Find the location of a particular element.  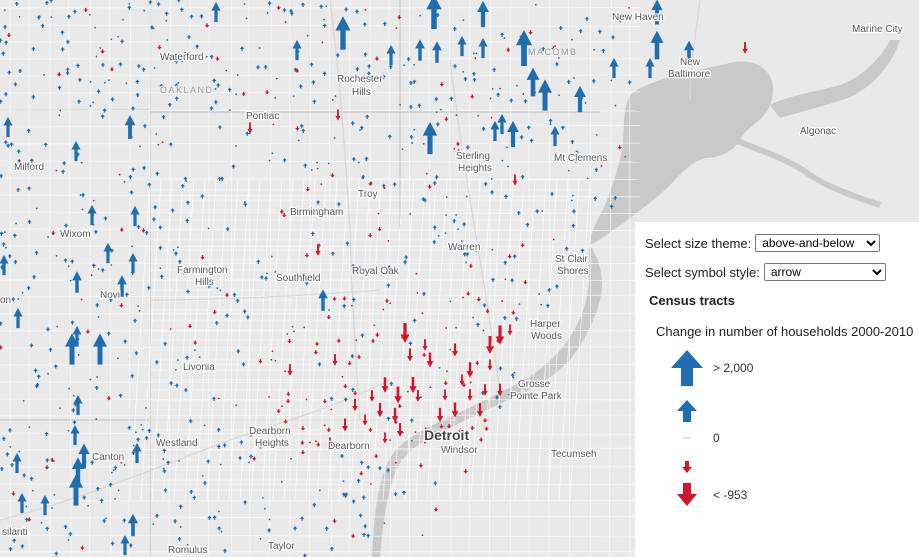

place-label: New Haven is located at coordinates (638, 17).